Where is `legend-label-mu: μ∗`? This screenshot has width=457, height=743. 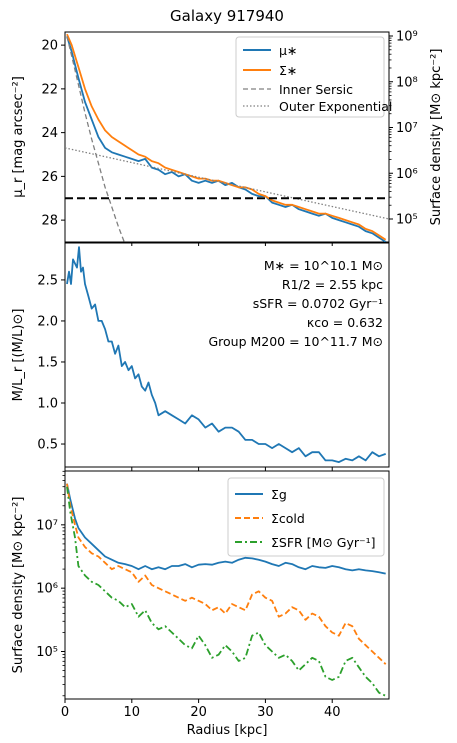 legend-label-mu: μ∗ is located at coordinates (288, 50).